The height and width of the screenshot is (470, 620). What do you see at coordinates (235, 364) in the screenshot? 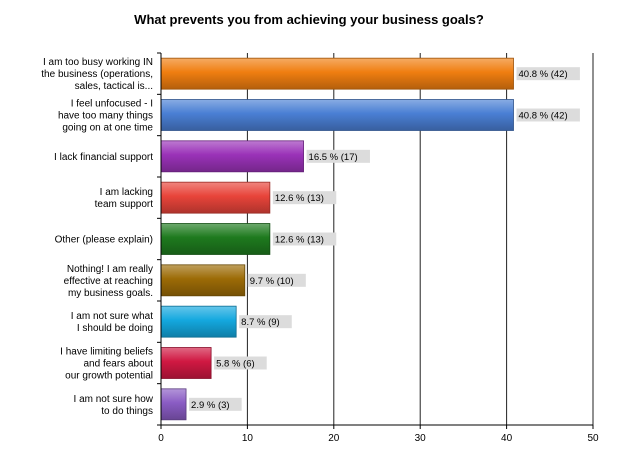
I see `data-label: 5.8 % (6)` at bounding box center [235, 364].